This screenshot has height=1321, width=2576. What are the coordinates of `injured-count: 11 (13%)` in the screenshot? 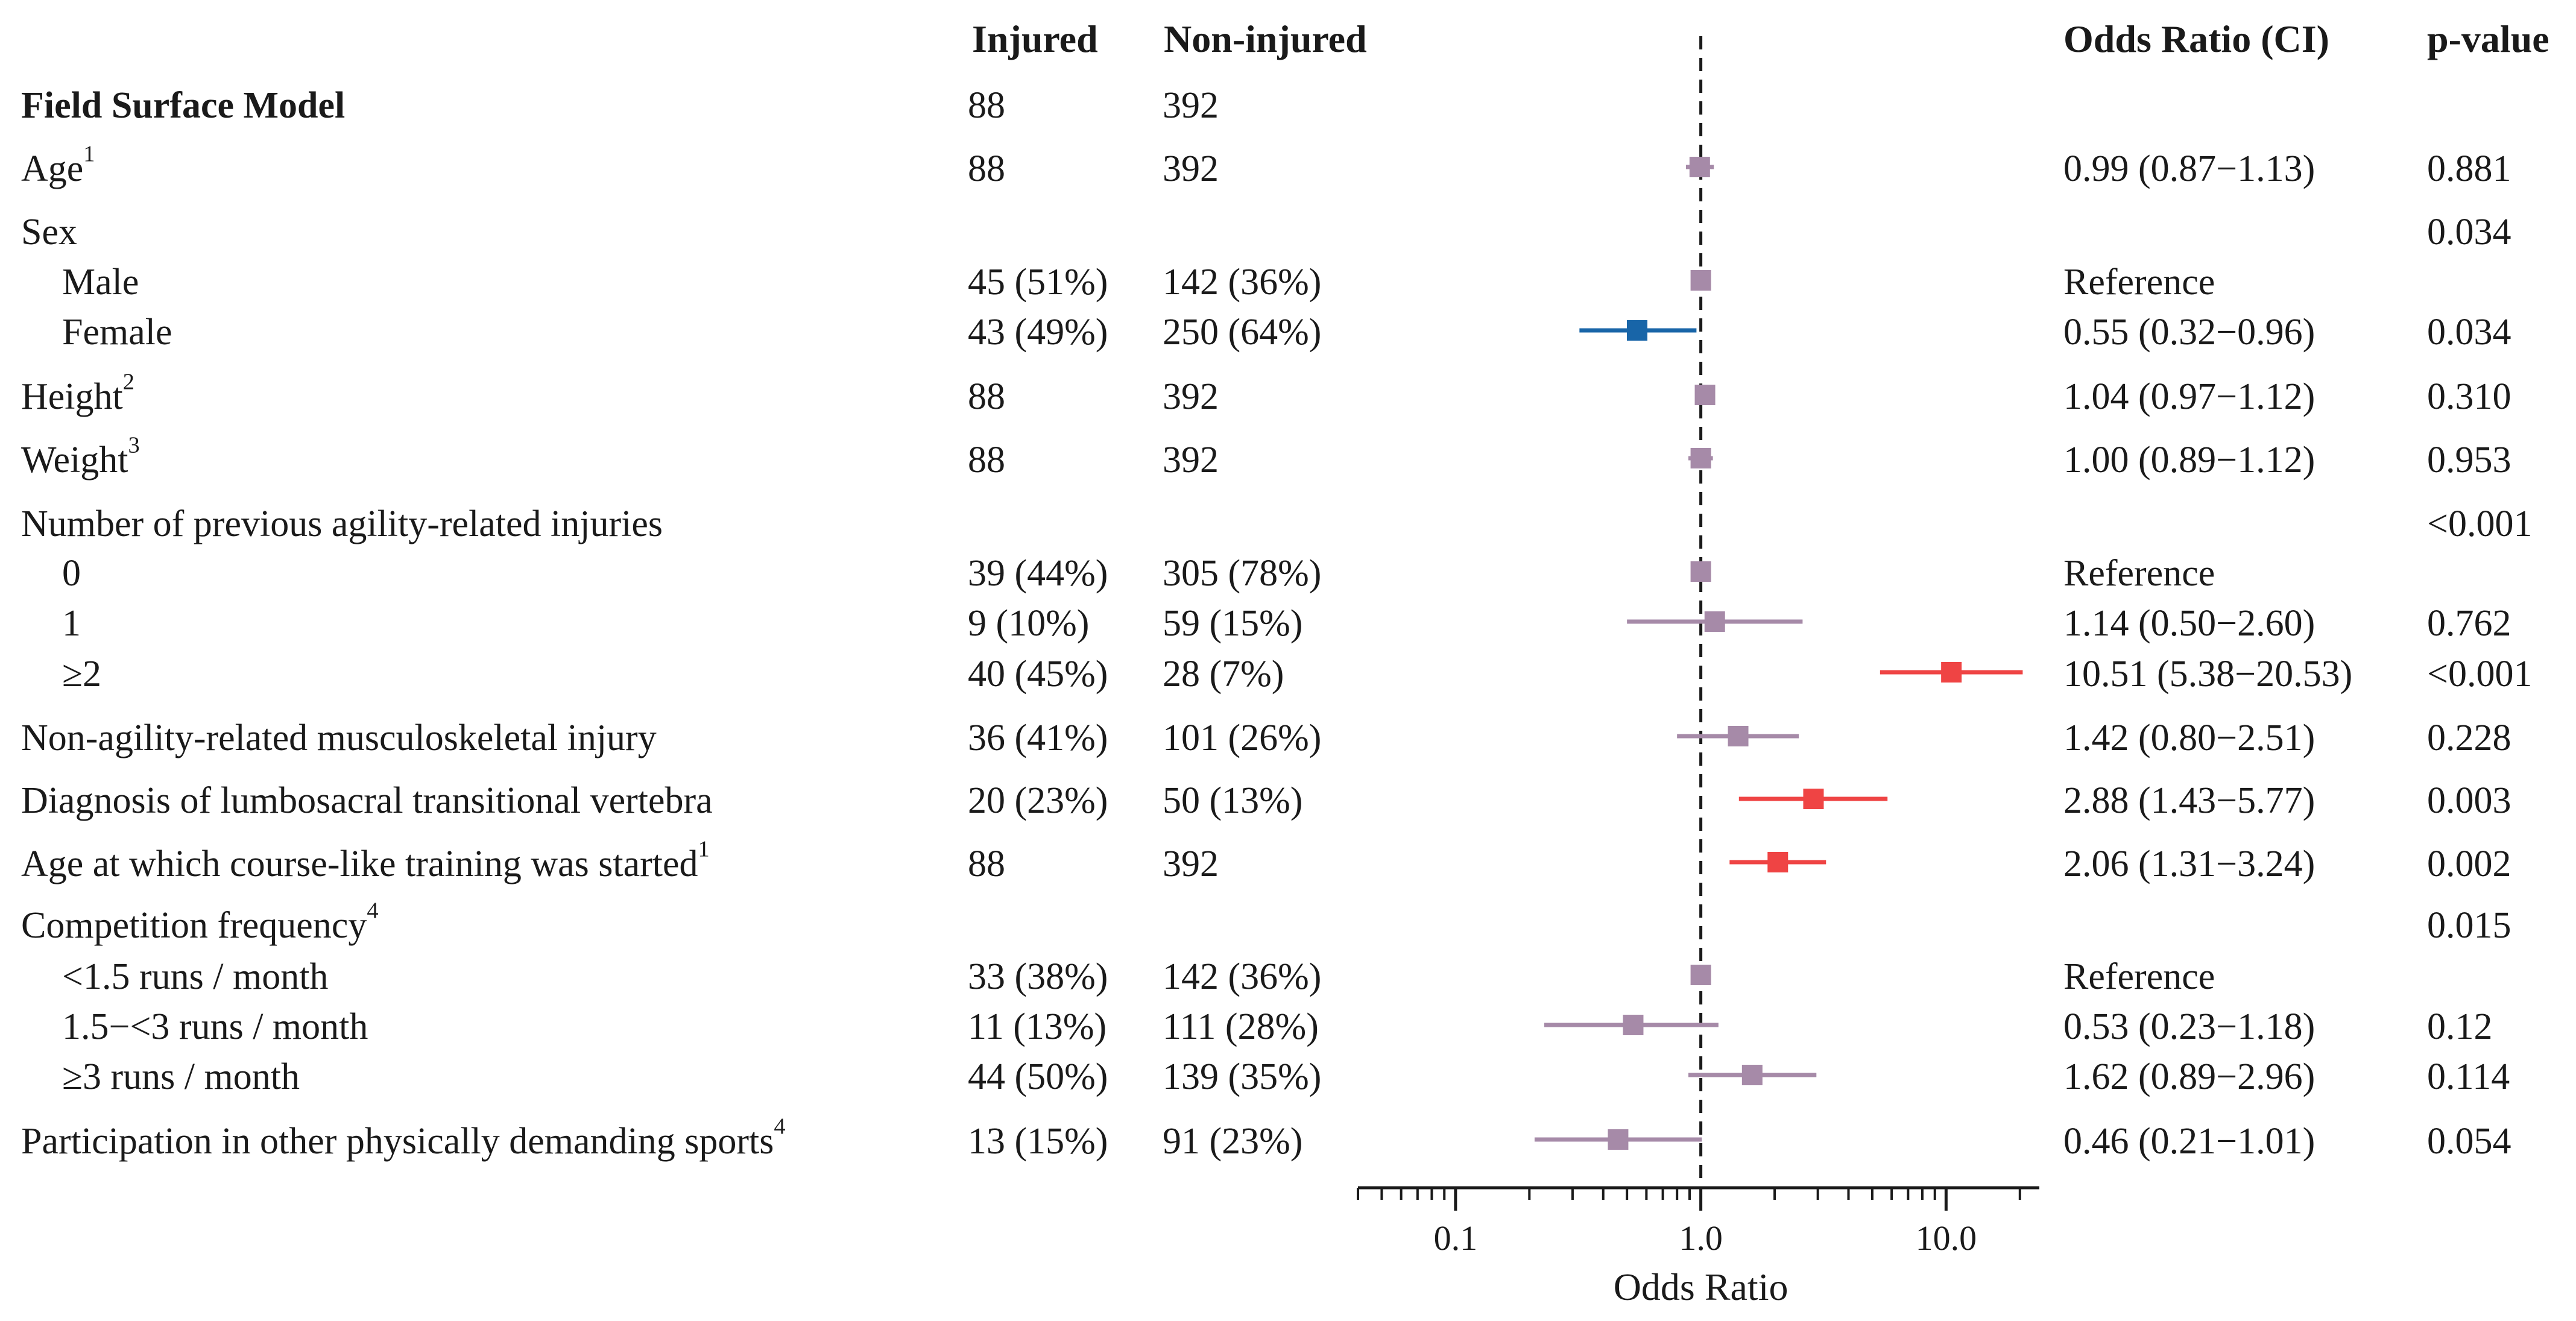 It's located at (1037, 1026).